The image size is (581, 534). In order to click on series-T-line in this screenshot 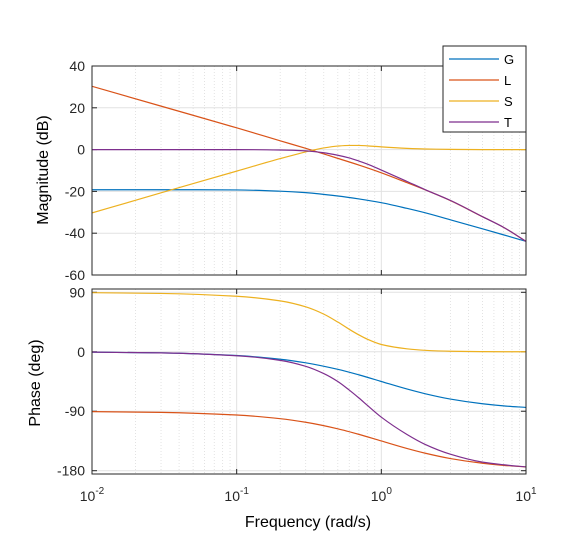, I will do `click(309, 195)`.